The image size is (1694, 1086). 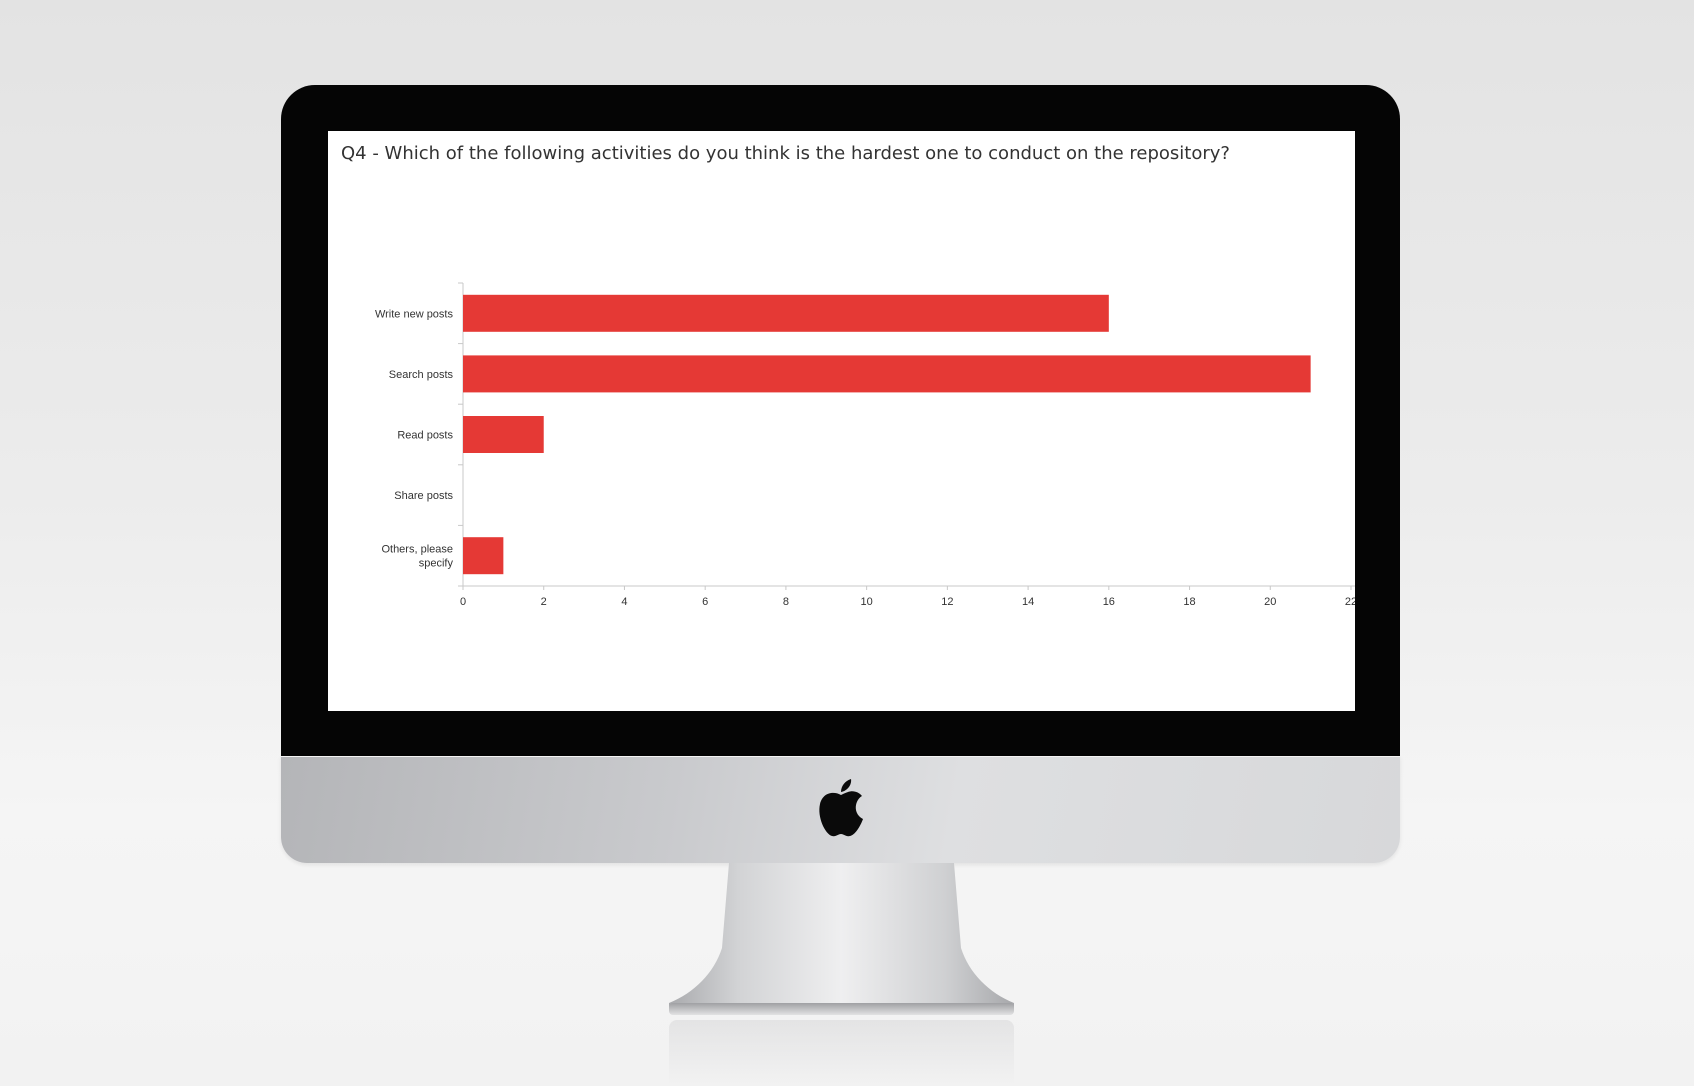 I want to click on category-label-line: Share posts, so click(x=423, y=496).